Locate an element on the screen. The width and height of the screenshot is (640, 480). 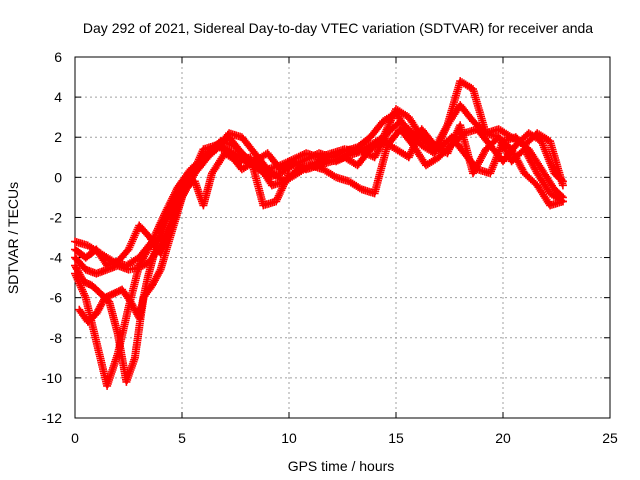
y-tick-label: -4 is located at coordinates (56, 258).